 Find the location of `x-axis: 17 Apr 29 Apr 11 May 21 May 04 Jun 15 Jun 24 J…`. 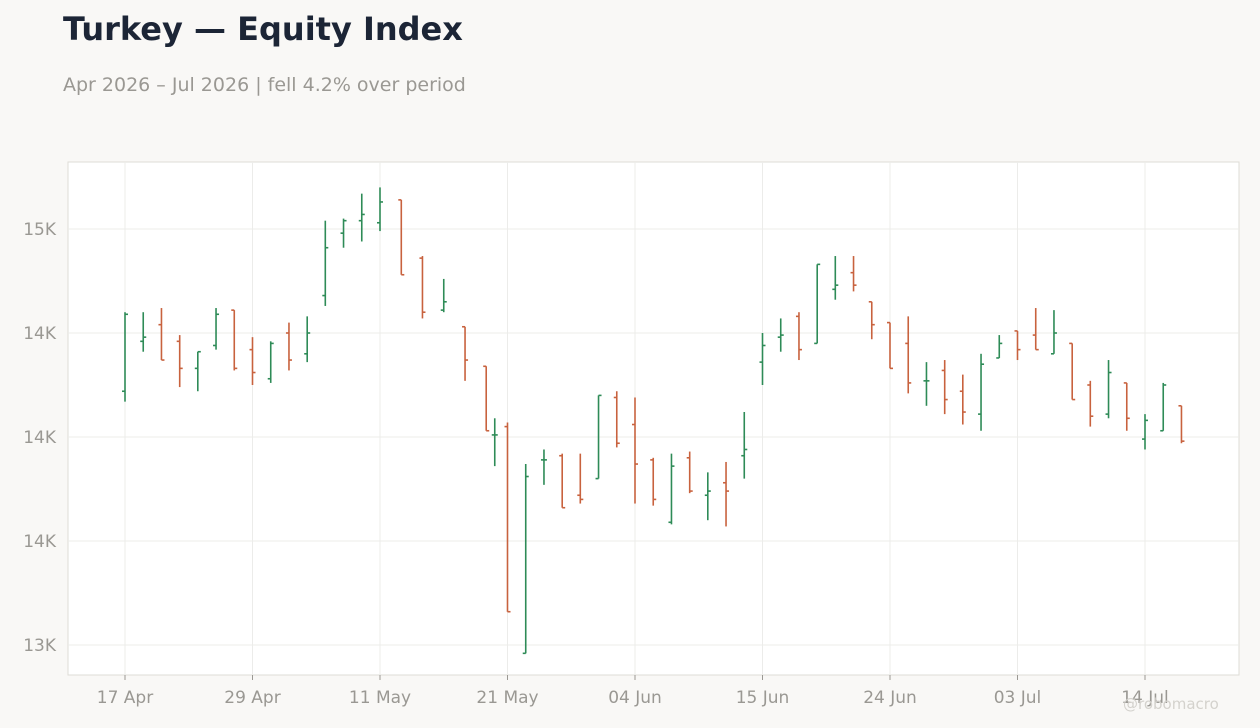

x-axis: 17 Apr 29 Apr 11 May 21 May 04 Jun 15 Jun 24 J… is located at coordinates (633, 691).